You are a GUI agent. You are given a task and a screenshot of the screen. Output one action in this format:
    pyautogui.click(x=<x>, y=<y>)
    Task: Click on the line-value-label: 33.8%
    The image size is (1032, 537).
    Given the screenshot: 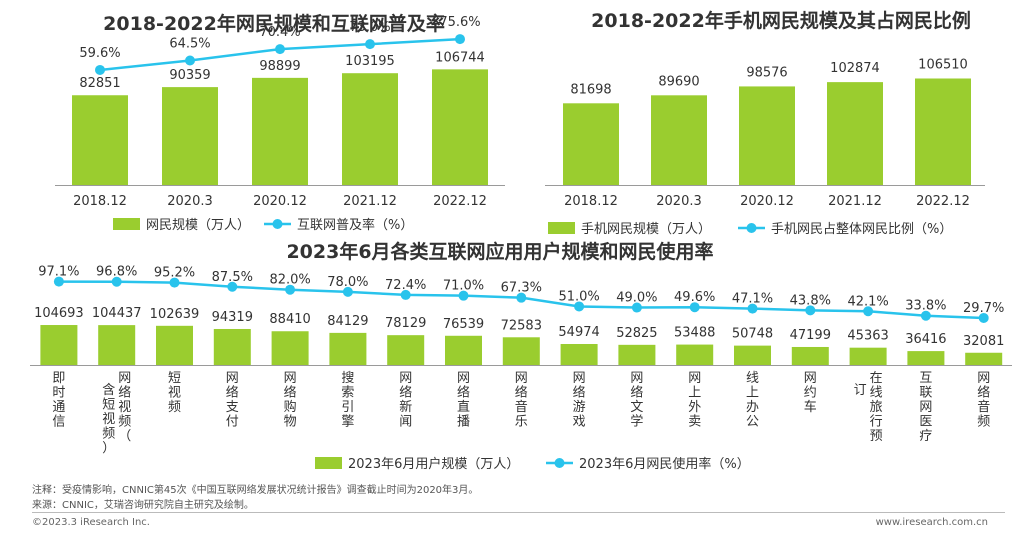 What is the action you would take?
    pyautogui.click(x=925, y=306)
    